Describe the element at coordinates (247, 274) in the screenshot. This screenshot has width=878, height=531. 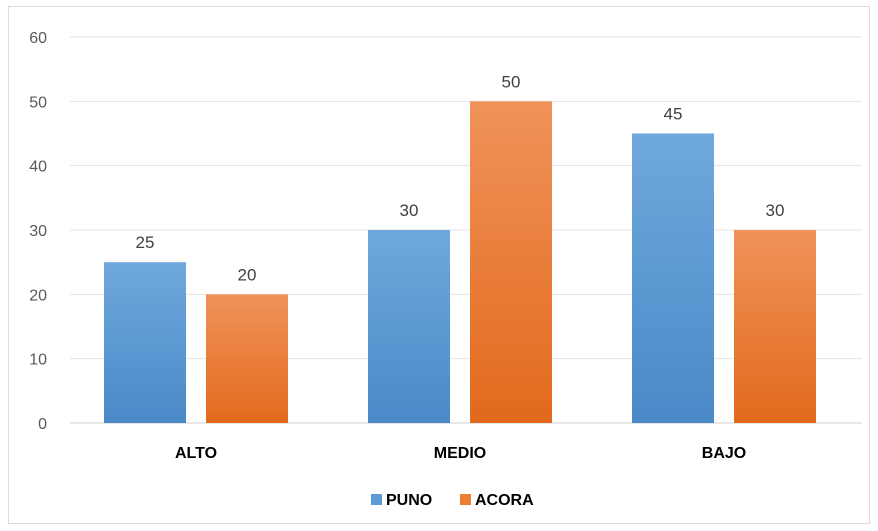
I see `data-label: 20` at that location.